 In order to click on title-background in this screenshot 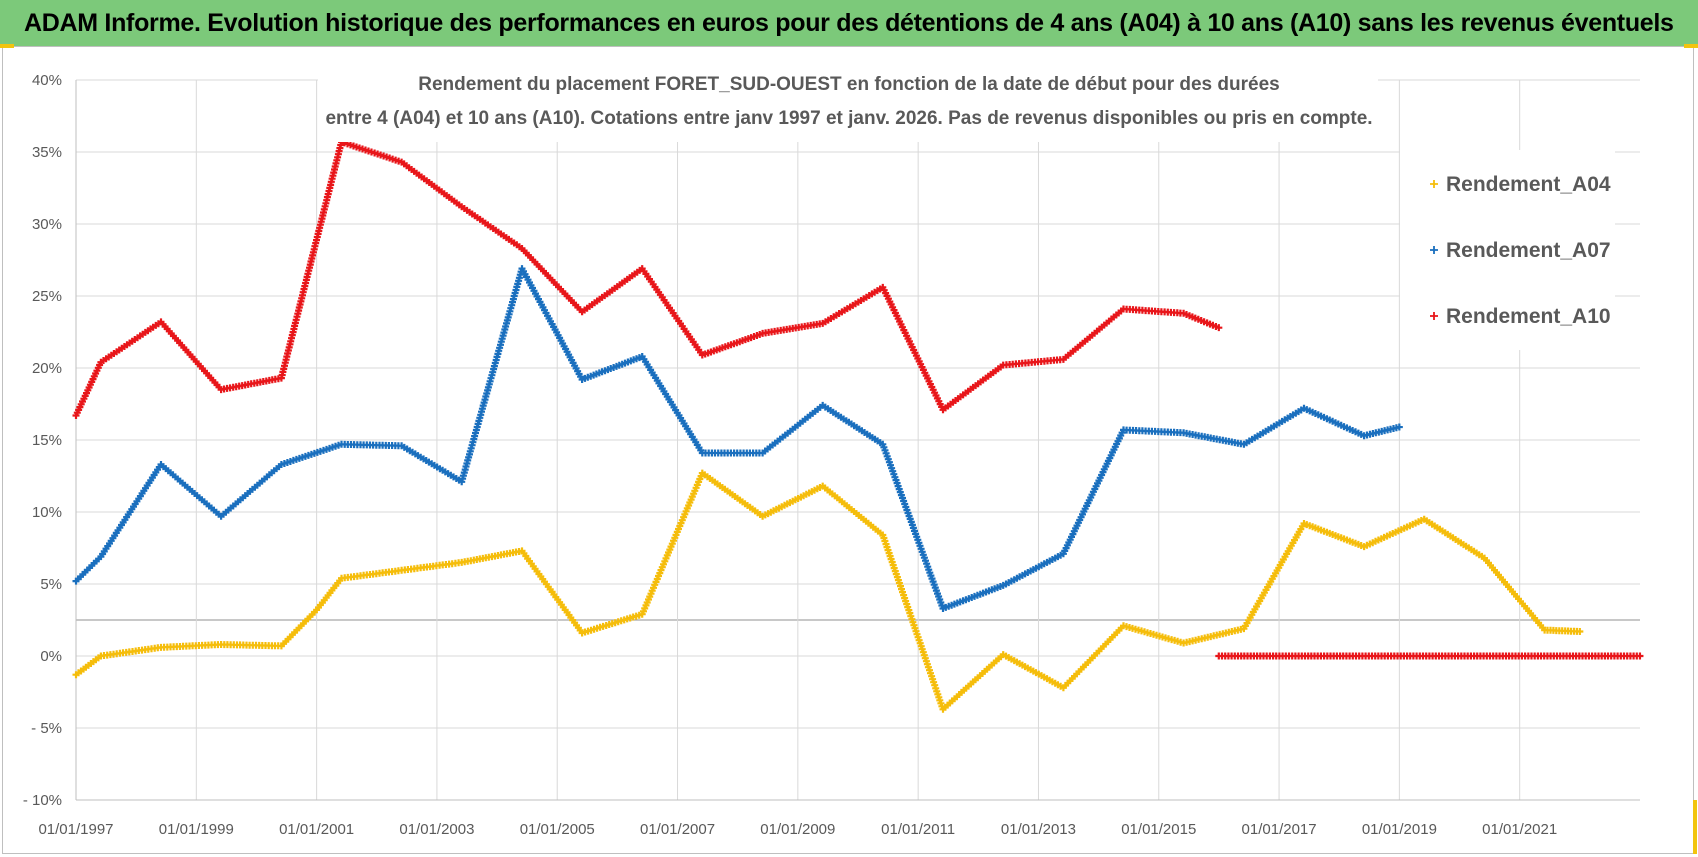, I will do `click(848, 104)`.